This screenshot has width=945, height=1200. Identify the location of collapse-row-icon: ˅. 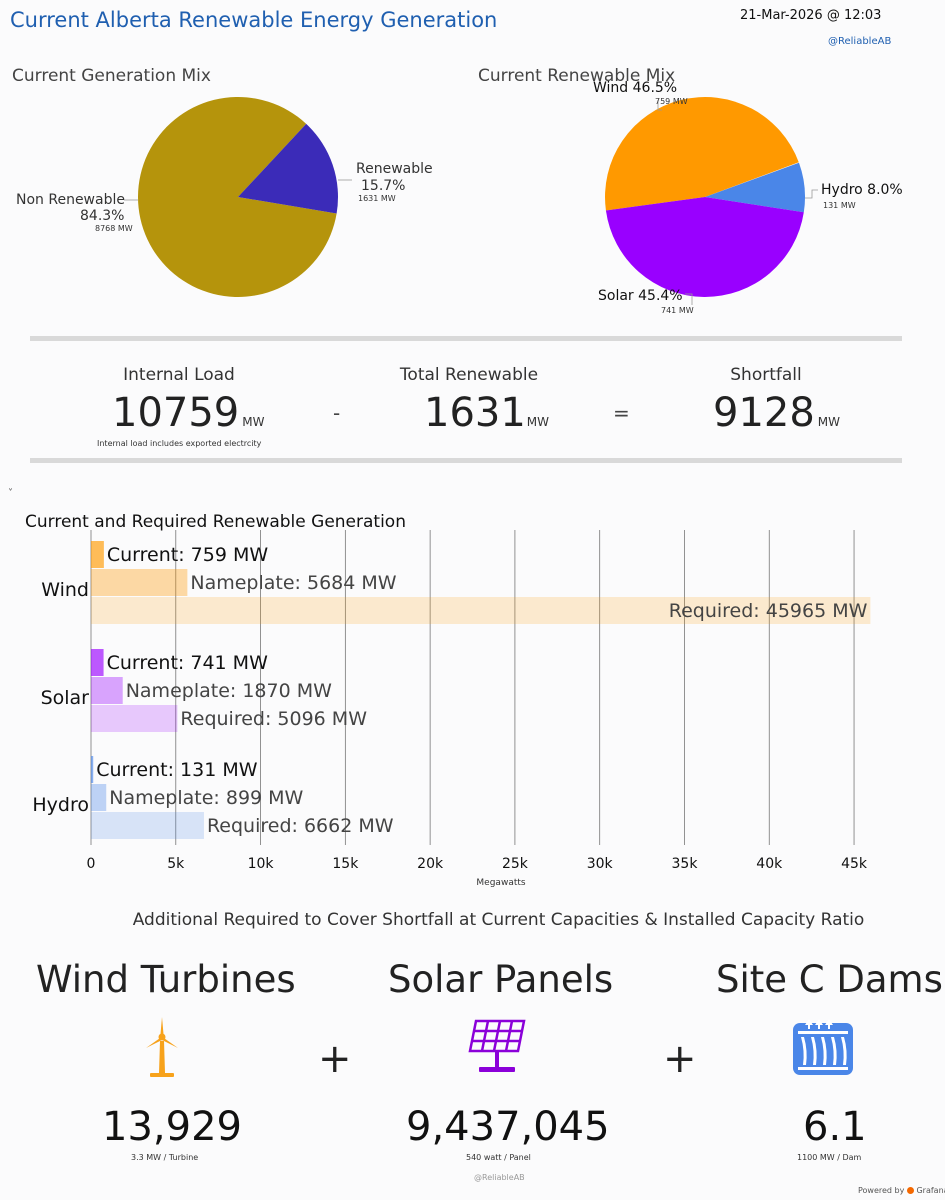
(10, 493).